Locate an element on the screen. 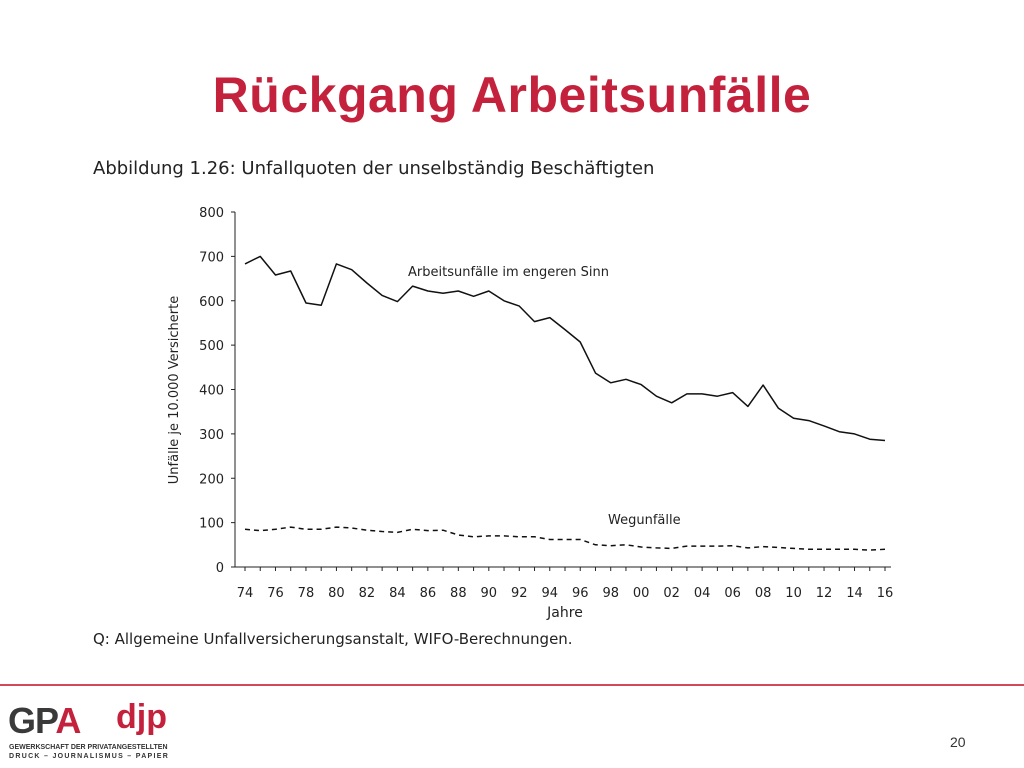 The width and height of the screenshot is (1024, 768). y-tick-label: 100 is located at coordinates (211, 524).